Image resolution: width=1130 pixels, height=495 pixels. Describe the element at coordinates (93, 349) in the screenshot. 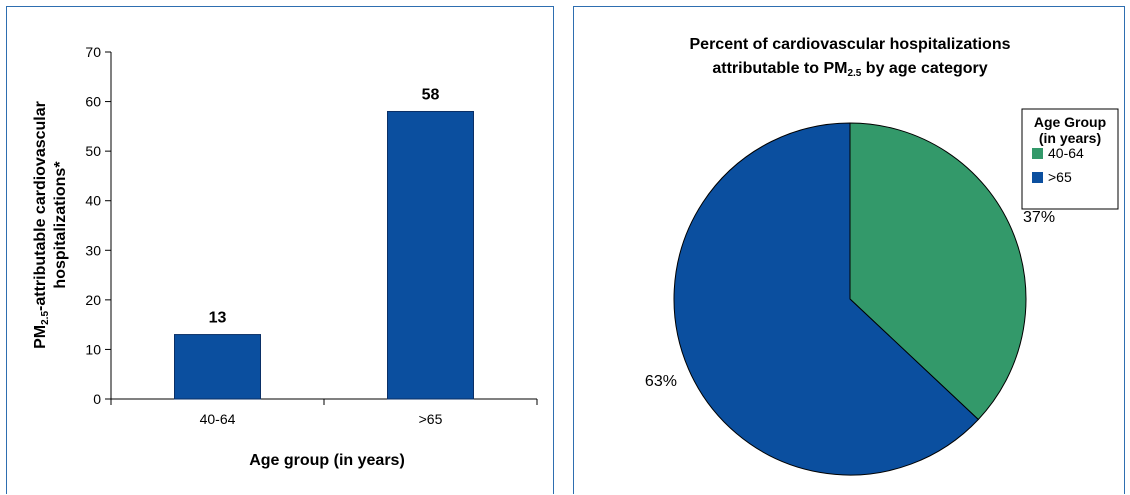

I see `y-tick-label: 10` at that location.